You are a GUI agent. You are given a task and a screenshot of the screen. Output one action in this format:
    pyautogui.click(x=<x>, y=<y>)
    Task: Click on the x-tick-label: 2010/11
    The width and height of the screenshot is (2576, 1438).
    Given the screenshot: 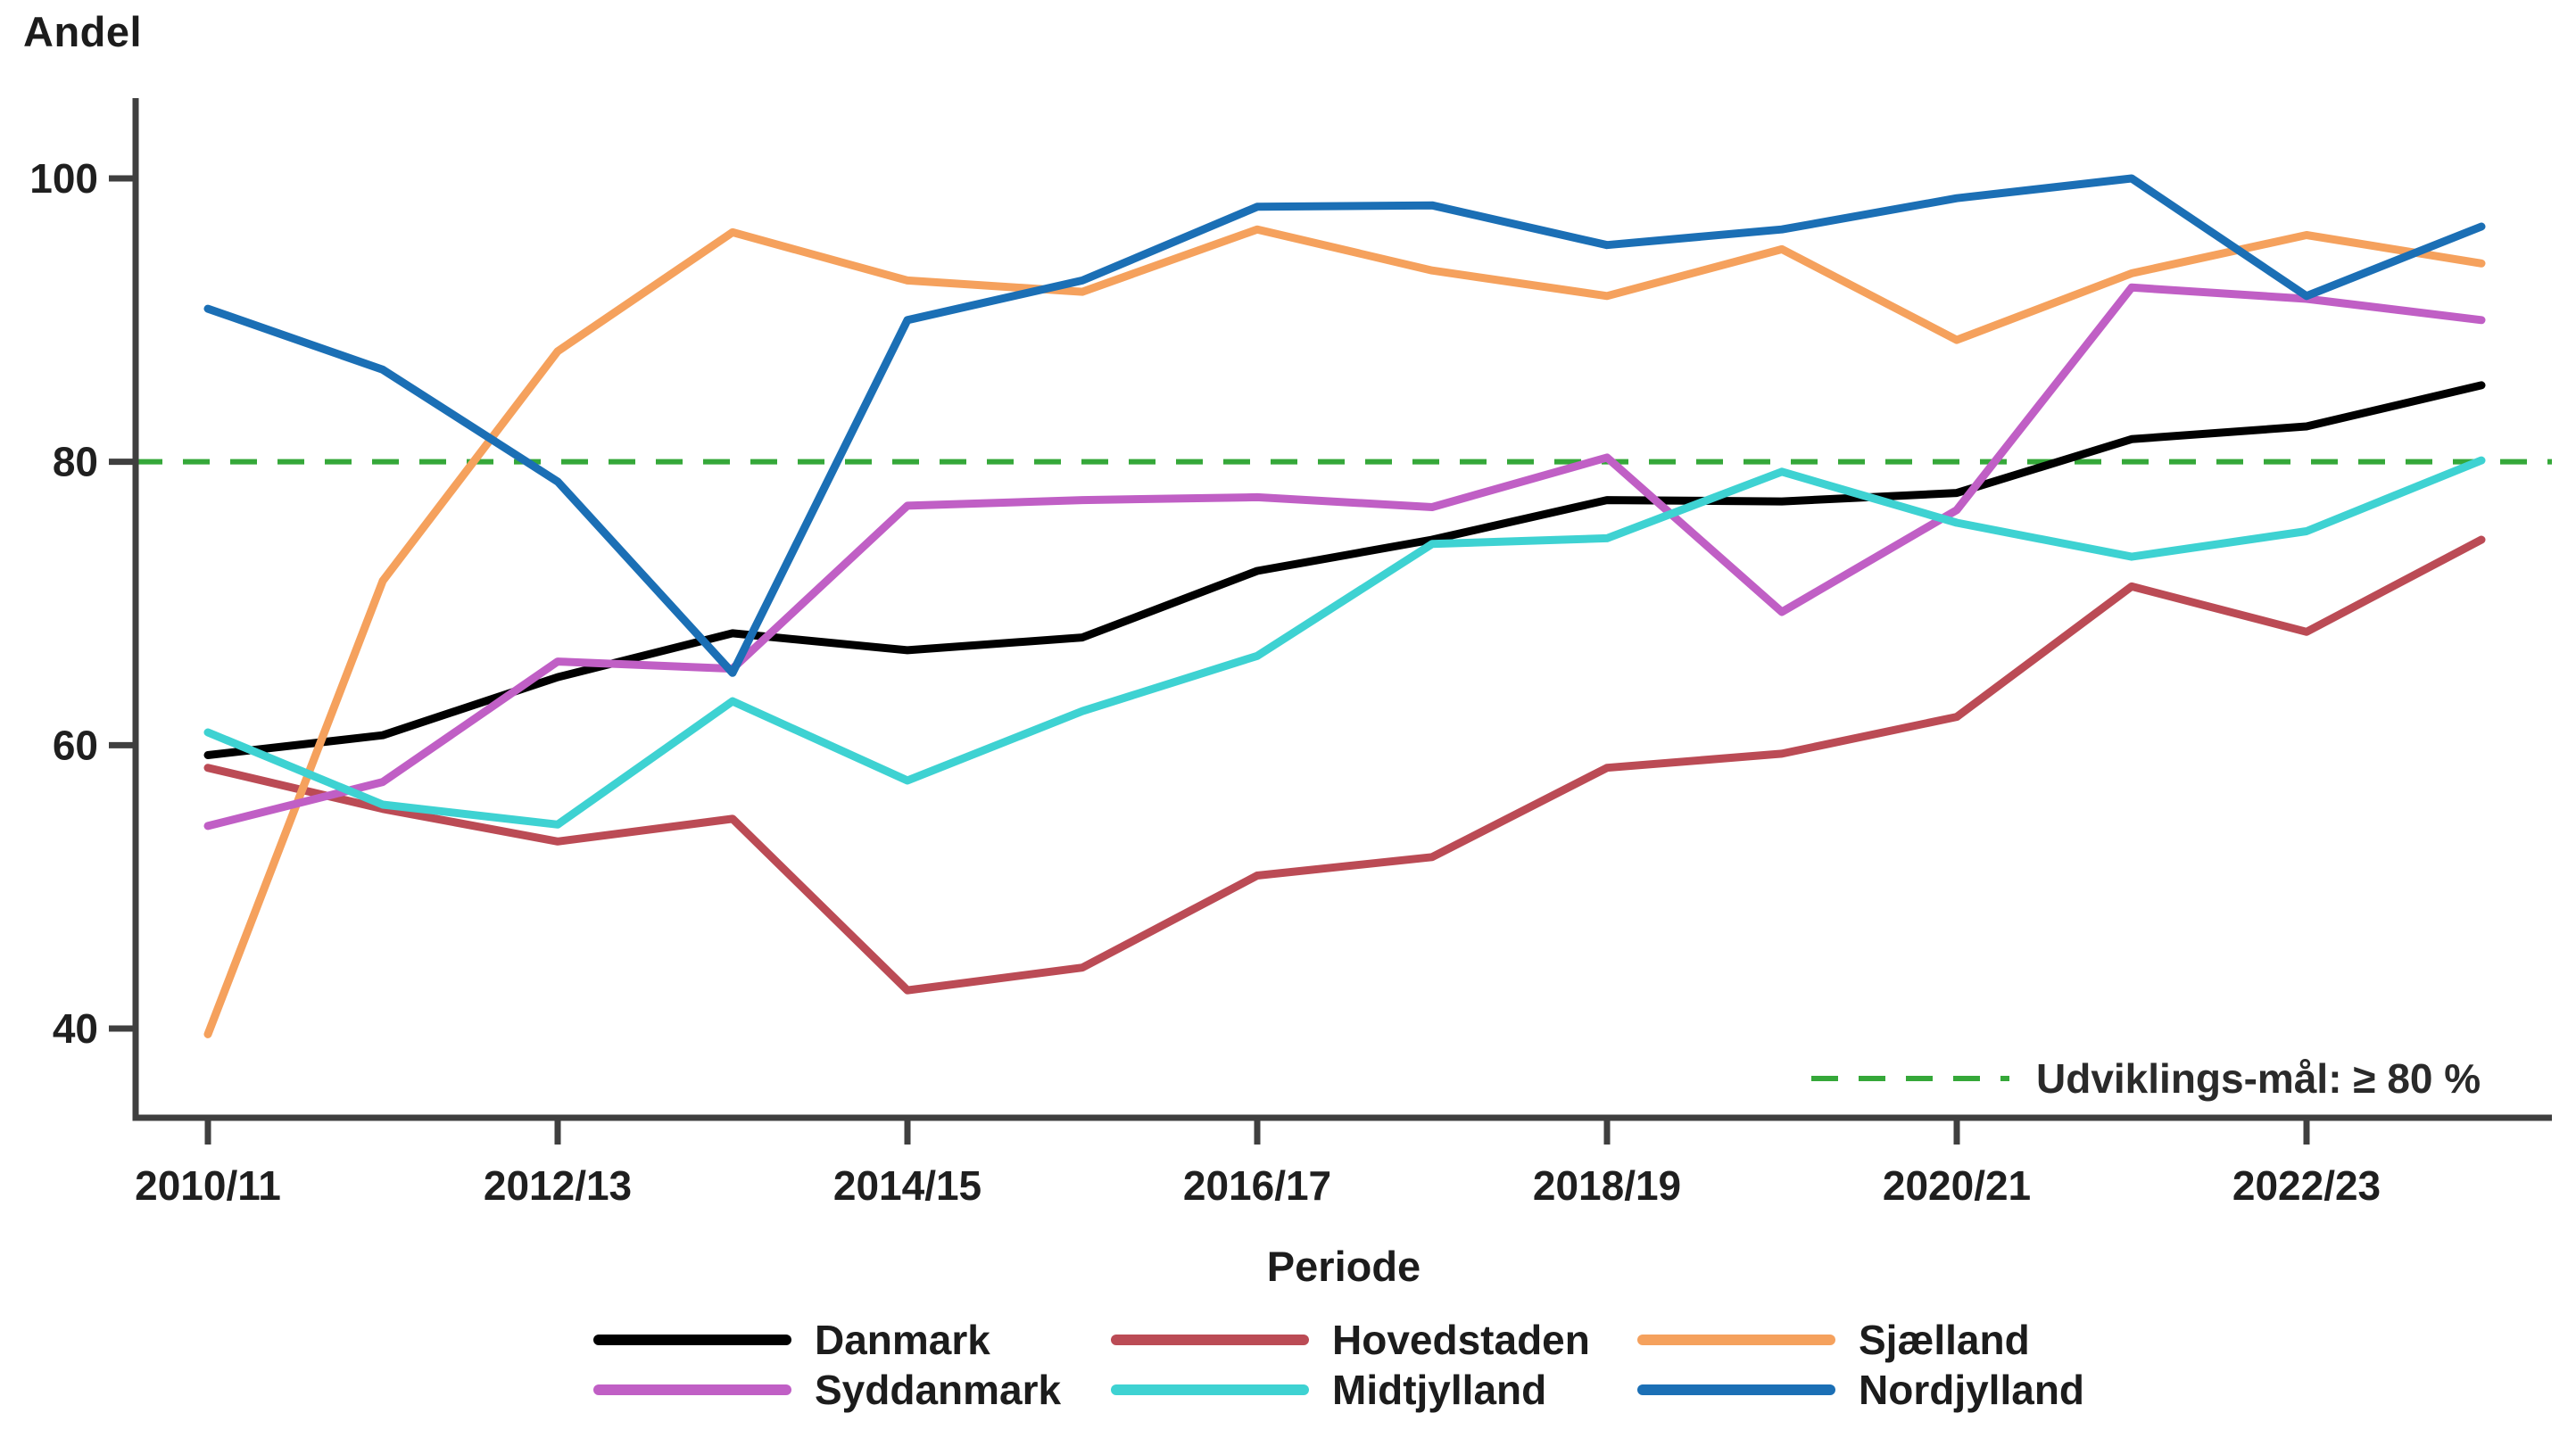 What is the action you would take?
    pyautogui.click(x=208, y=1186)
    